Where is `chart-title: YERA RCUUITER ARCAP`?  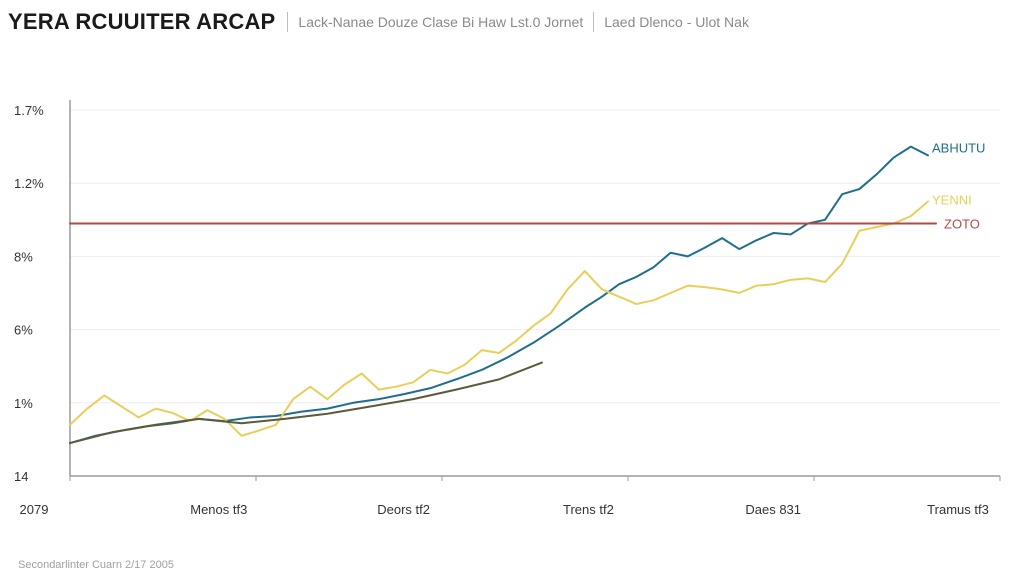
chart-title: YERA RCUUITER ARCAP is located at coordinates (142, 21).